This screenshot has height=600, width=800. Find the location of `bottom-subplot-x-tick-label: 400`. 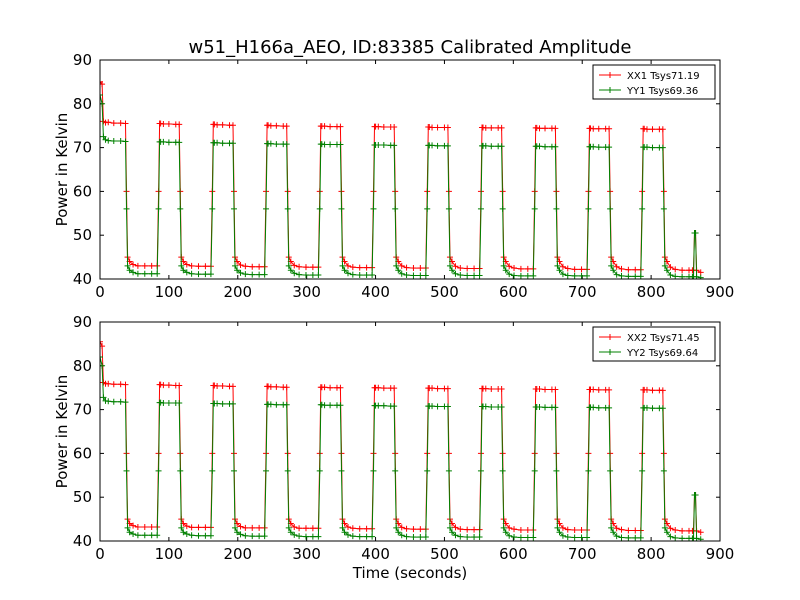

bottom-subplot-x-tick-label: 400 is located at coordinates (375, 554).